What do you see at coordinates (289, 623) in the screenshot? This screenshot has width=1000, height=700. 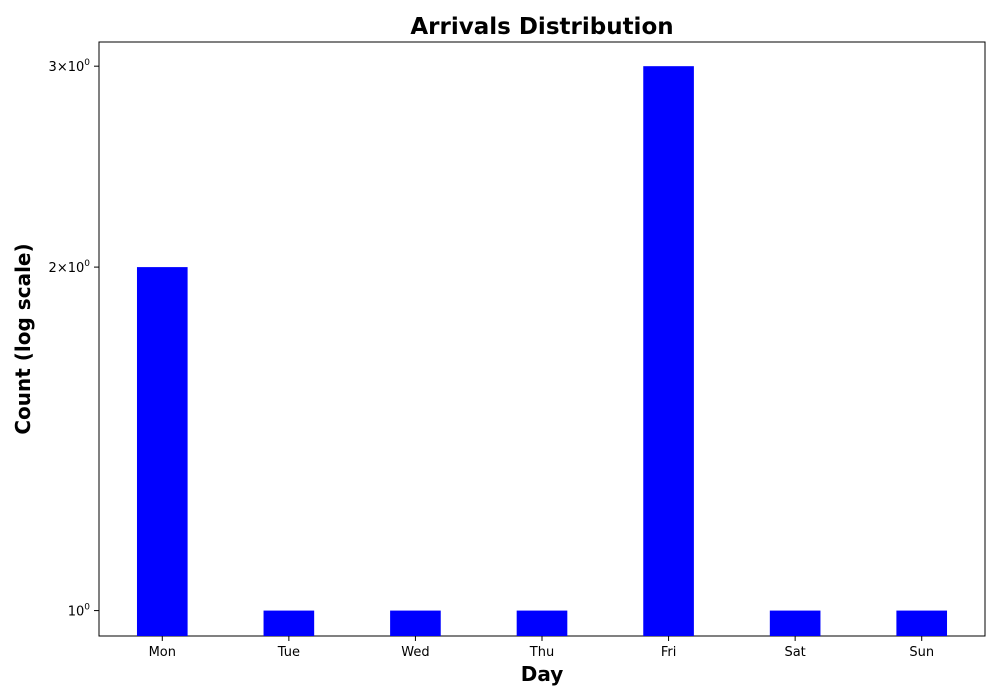 I see `bar-tue` at bounding box center [289, 623].